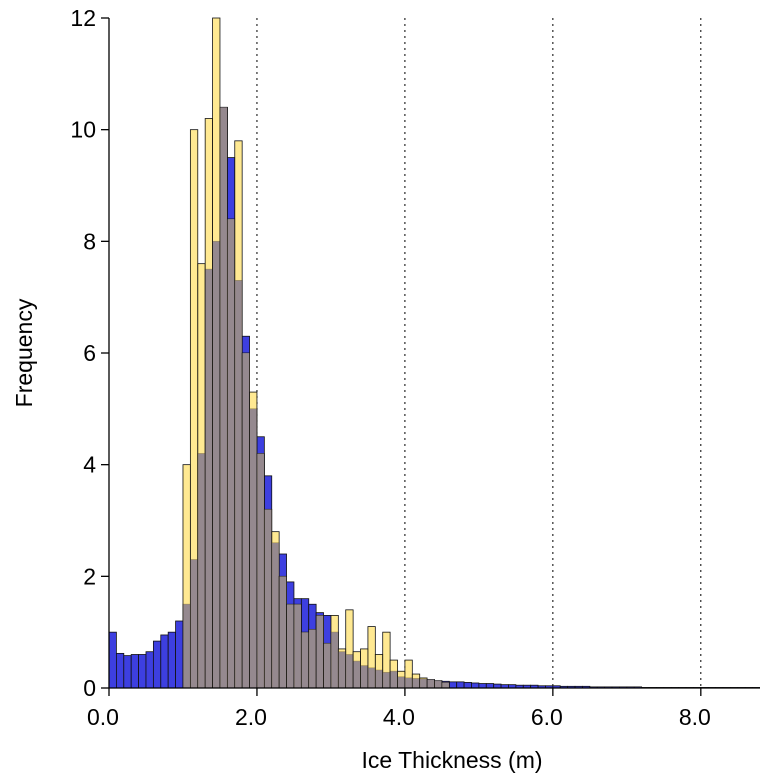  Describe the element at coordinates (695, 717) in the screenshot. I see `x-tick-label: 8.0` at that location.